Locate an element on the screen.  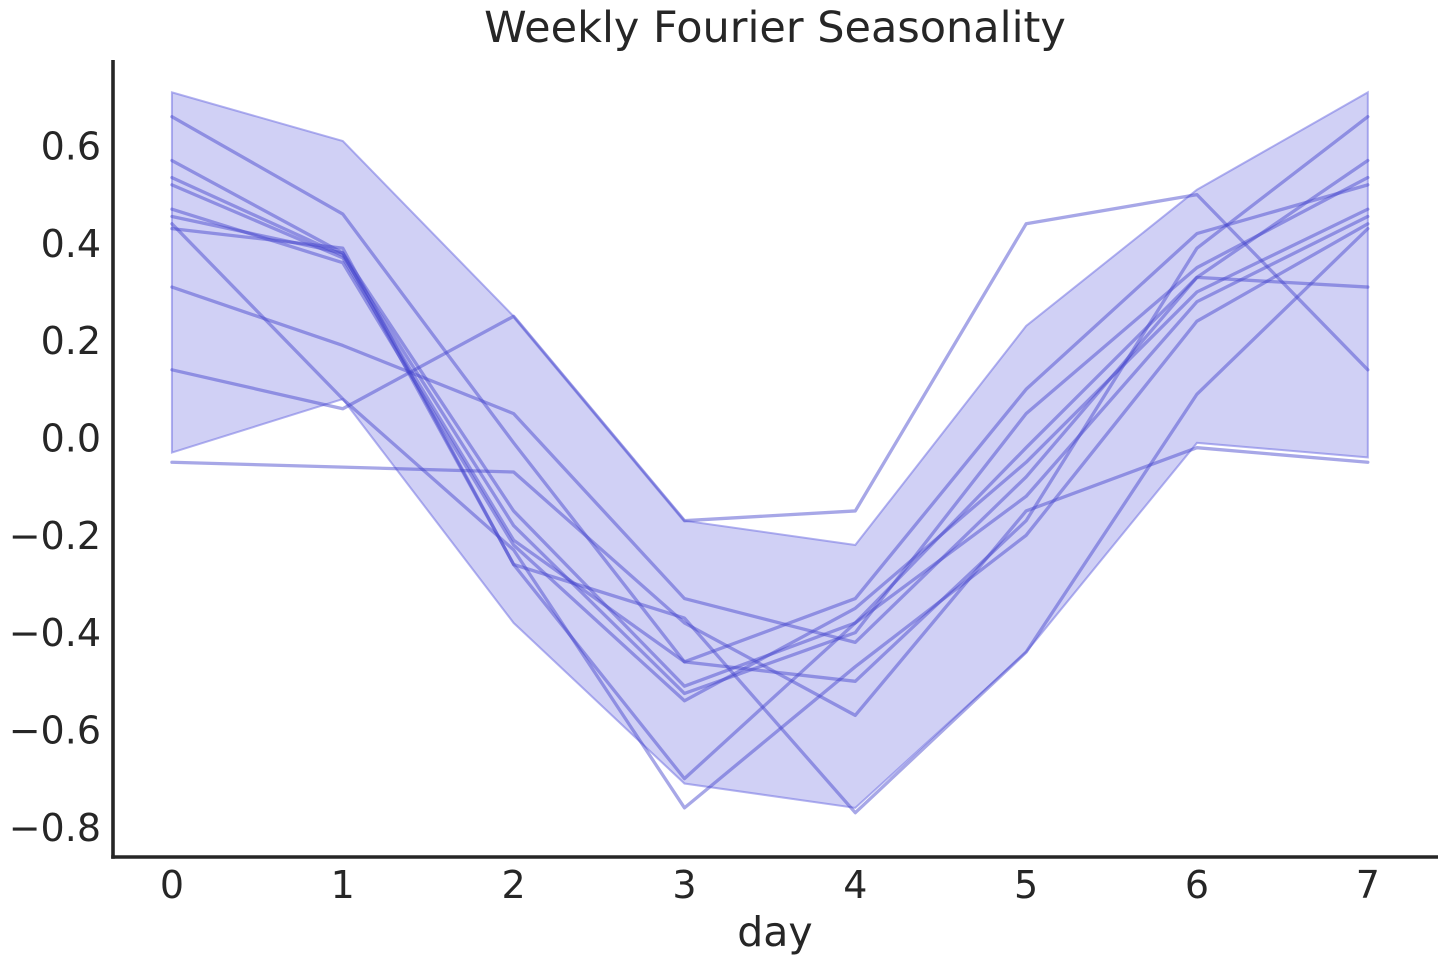
x-tick-label: 2 is located at coordinates (514, 885).